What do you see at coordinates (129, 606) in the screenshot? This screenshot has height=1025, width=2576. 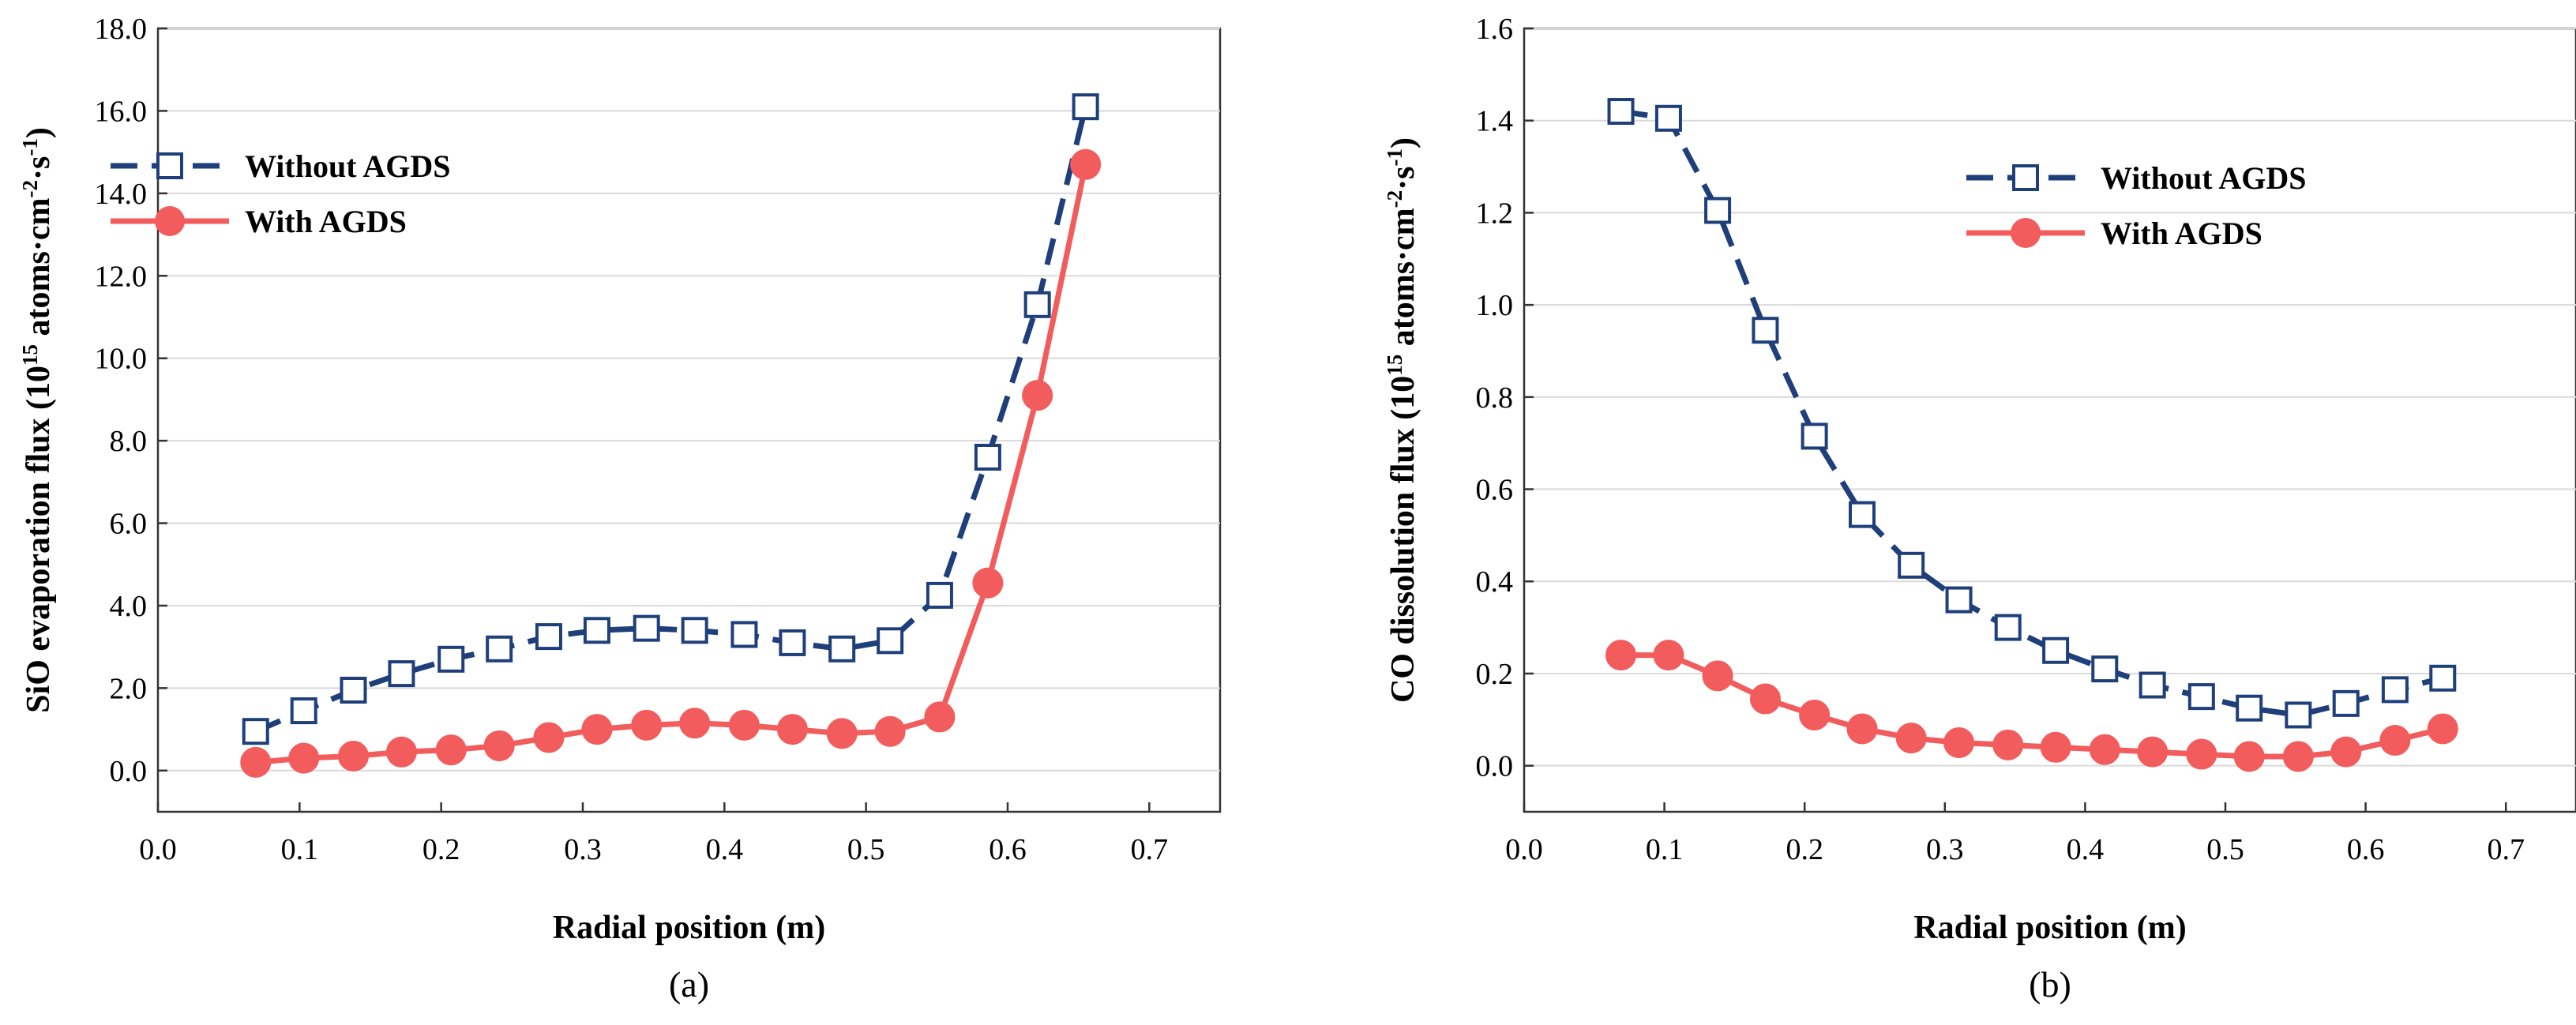 I see `y-tick-label: 4.0` at bounding box center [129, 606].